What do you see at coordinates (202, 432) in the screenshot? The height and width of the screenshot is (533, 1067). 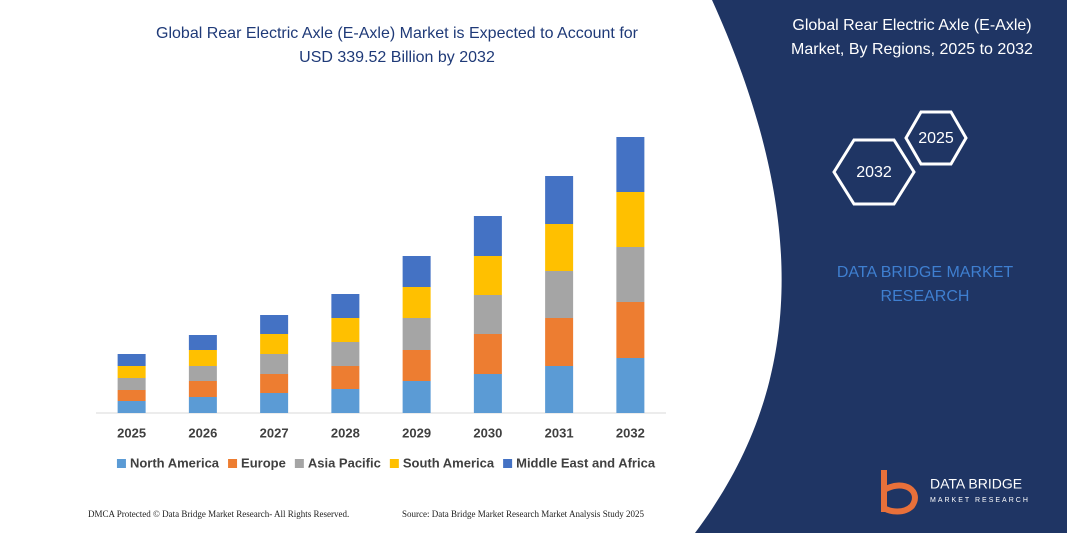 I see `x-tick-label: 2026` at bounding box center [202, 432].